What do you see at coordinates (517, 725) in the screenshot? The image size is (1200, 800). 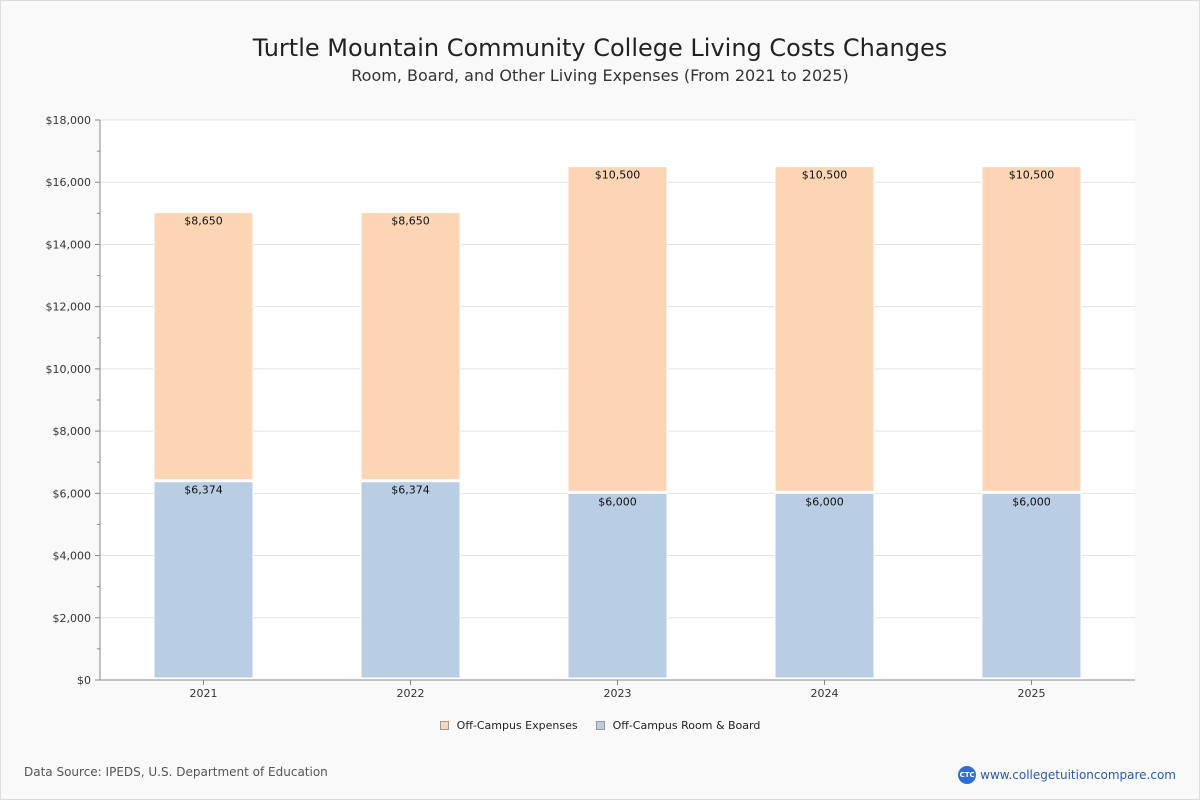 I see `legend-label-expenses: Off-Campus Expenses` at bounding box center [517, 725].